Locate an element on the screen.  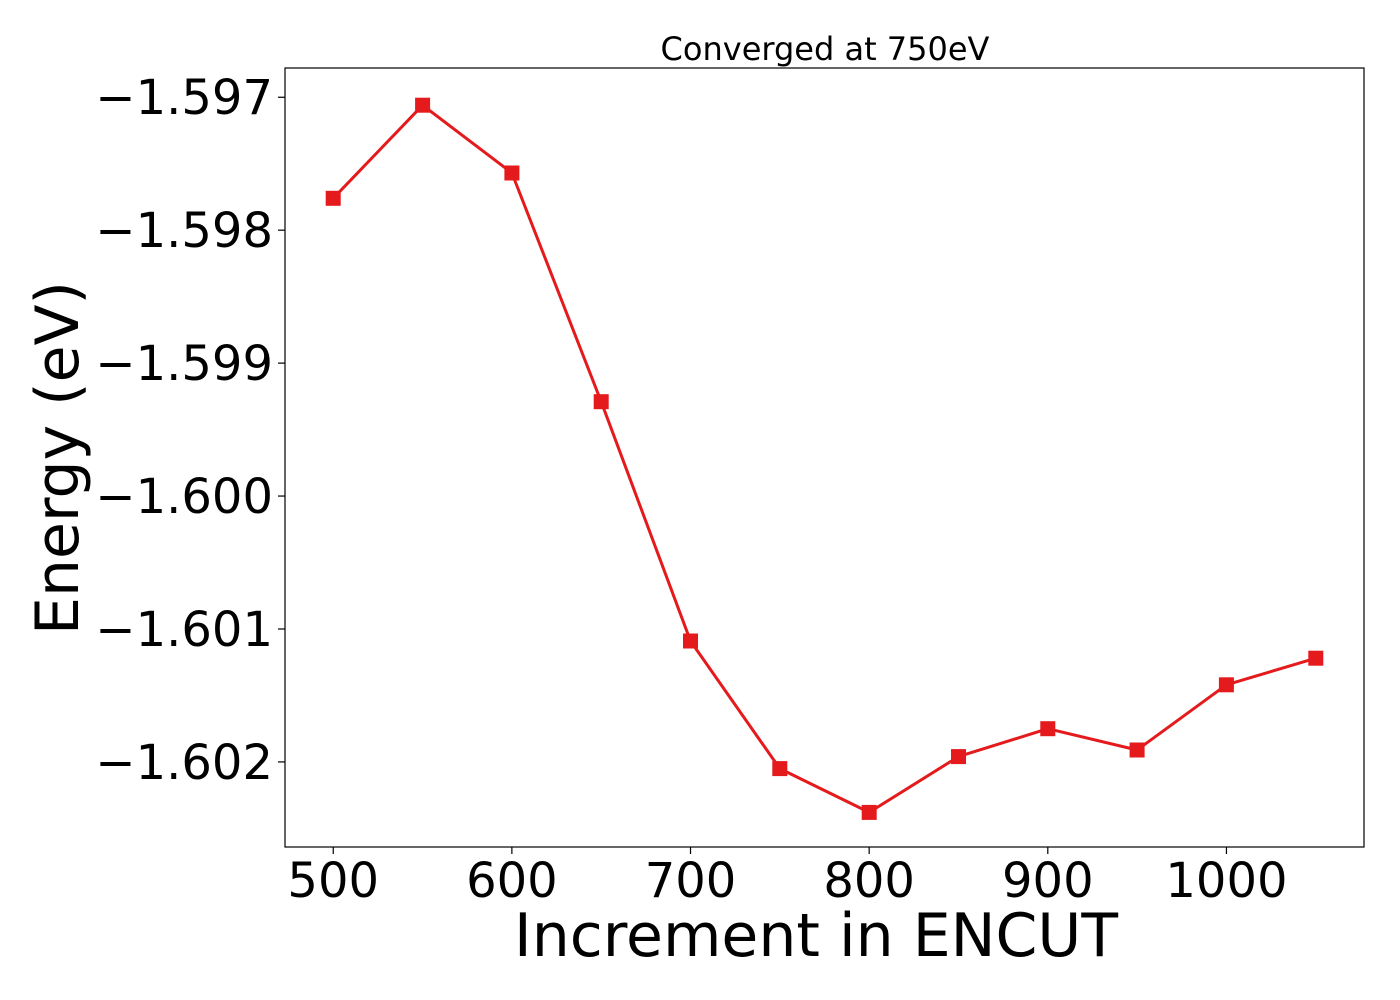
x-tick-label: 1000 is located at coordinates (1226, 881).